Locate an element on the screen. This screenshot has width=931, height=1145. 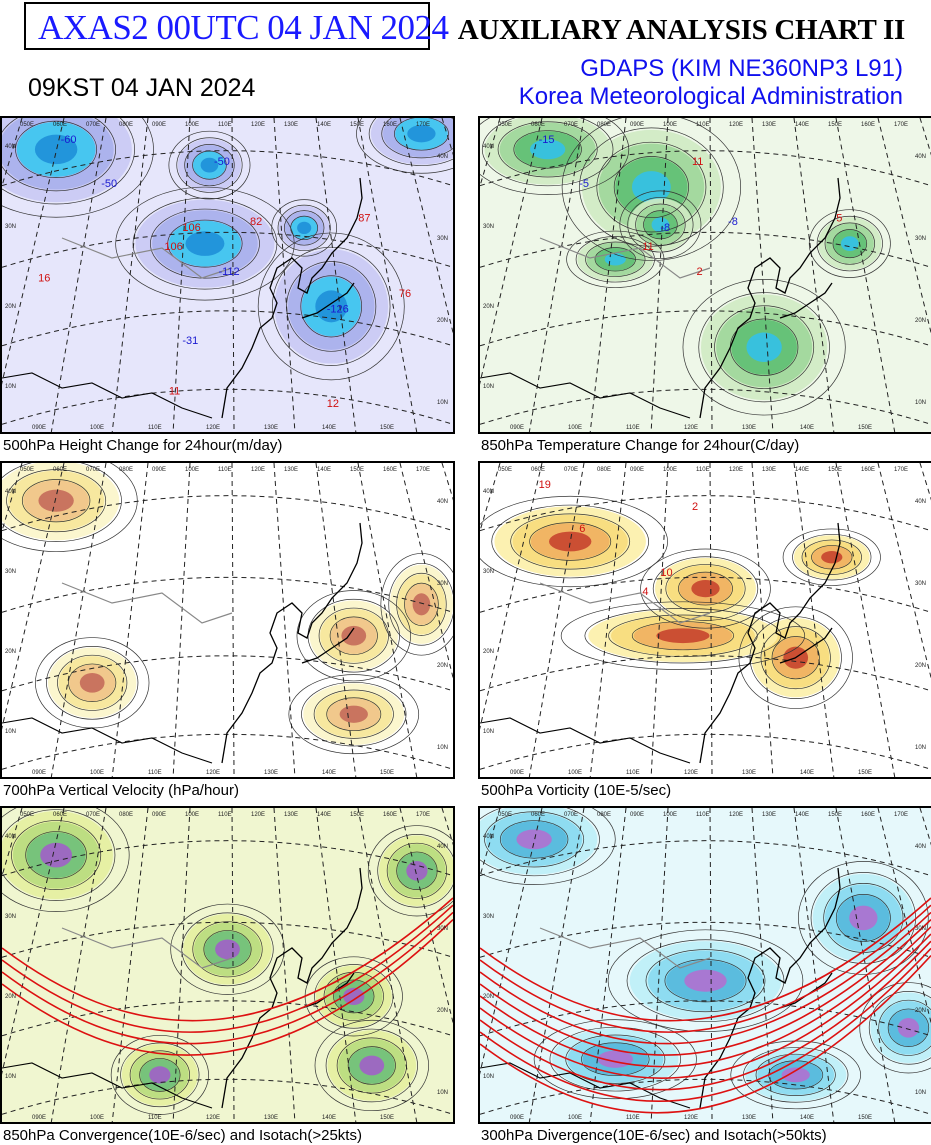
country-border is located at coordinates (147, 603).